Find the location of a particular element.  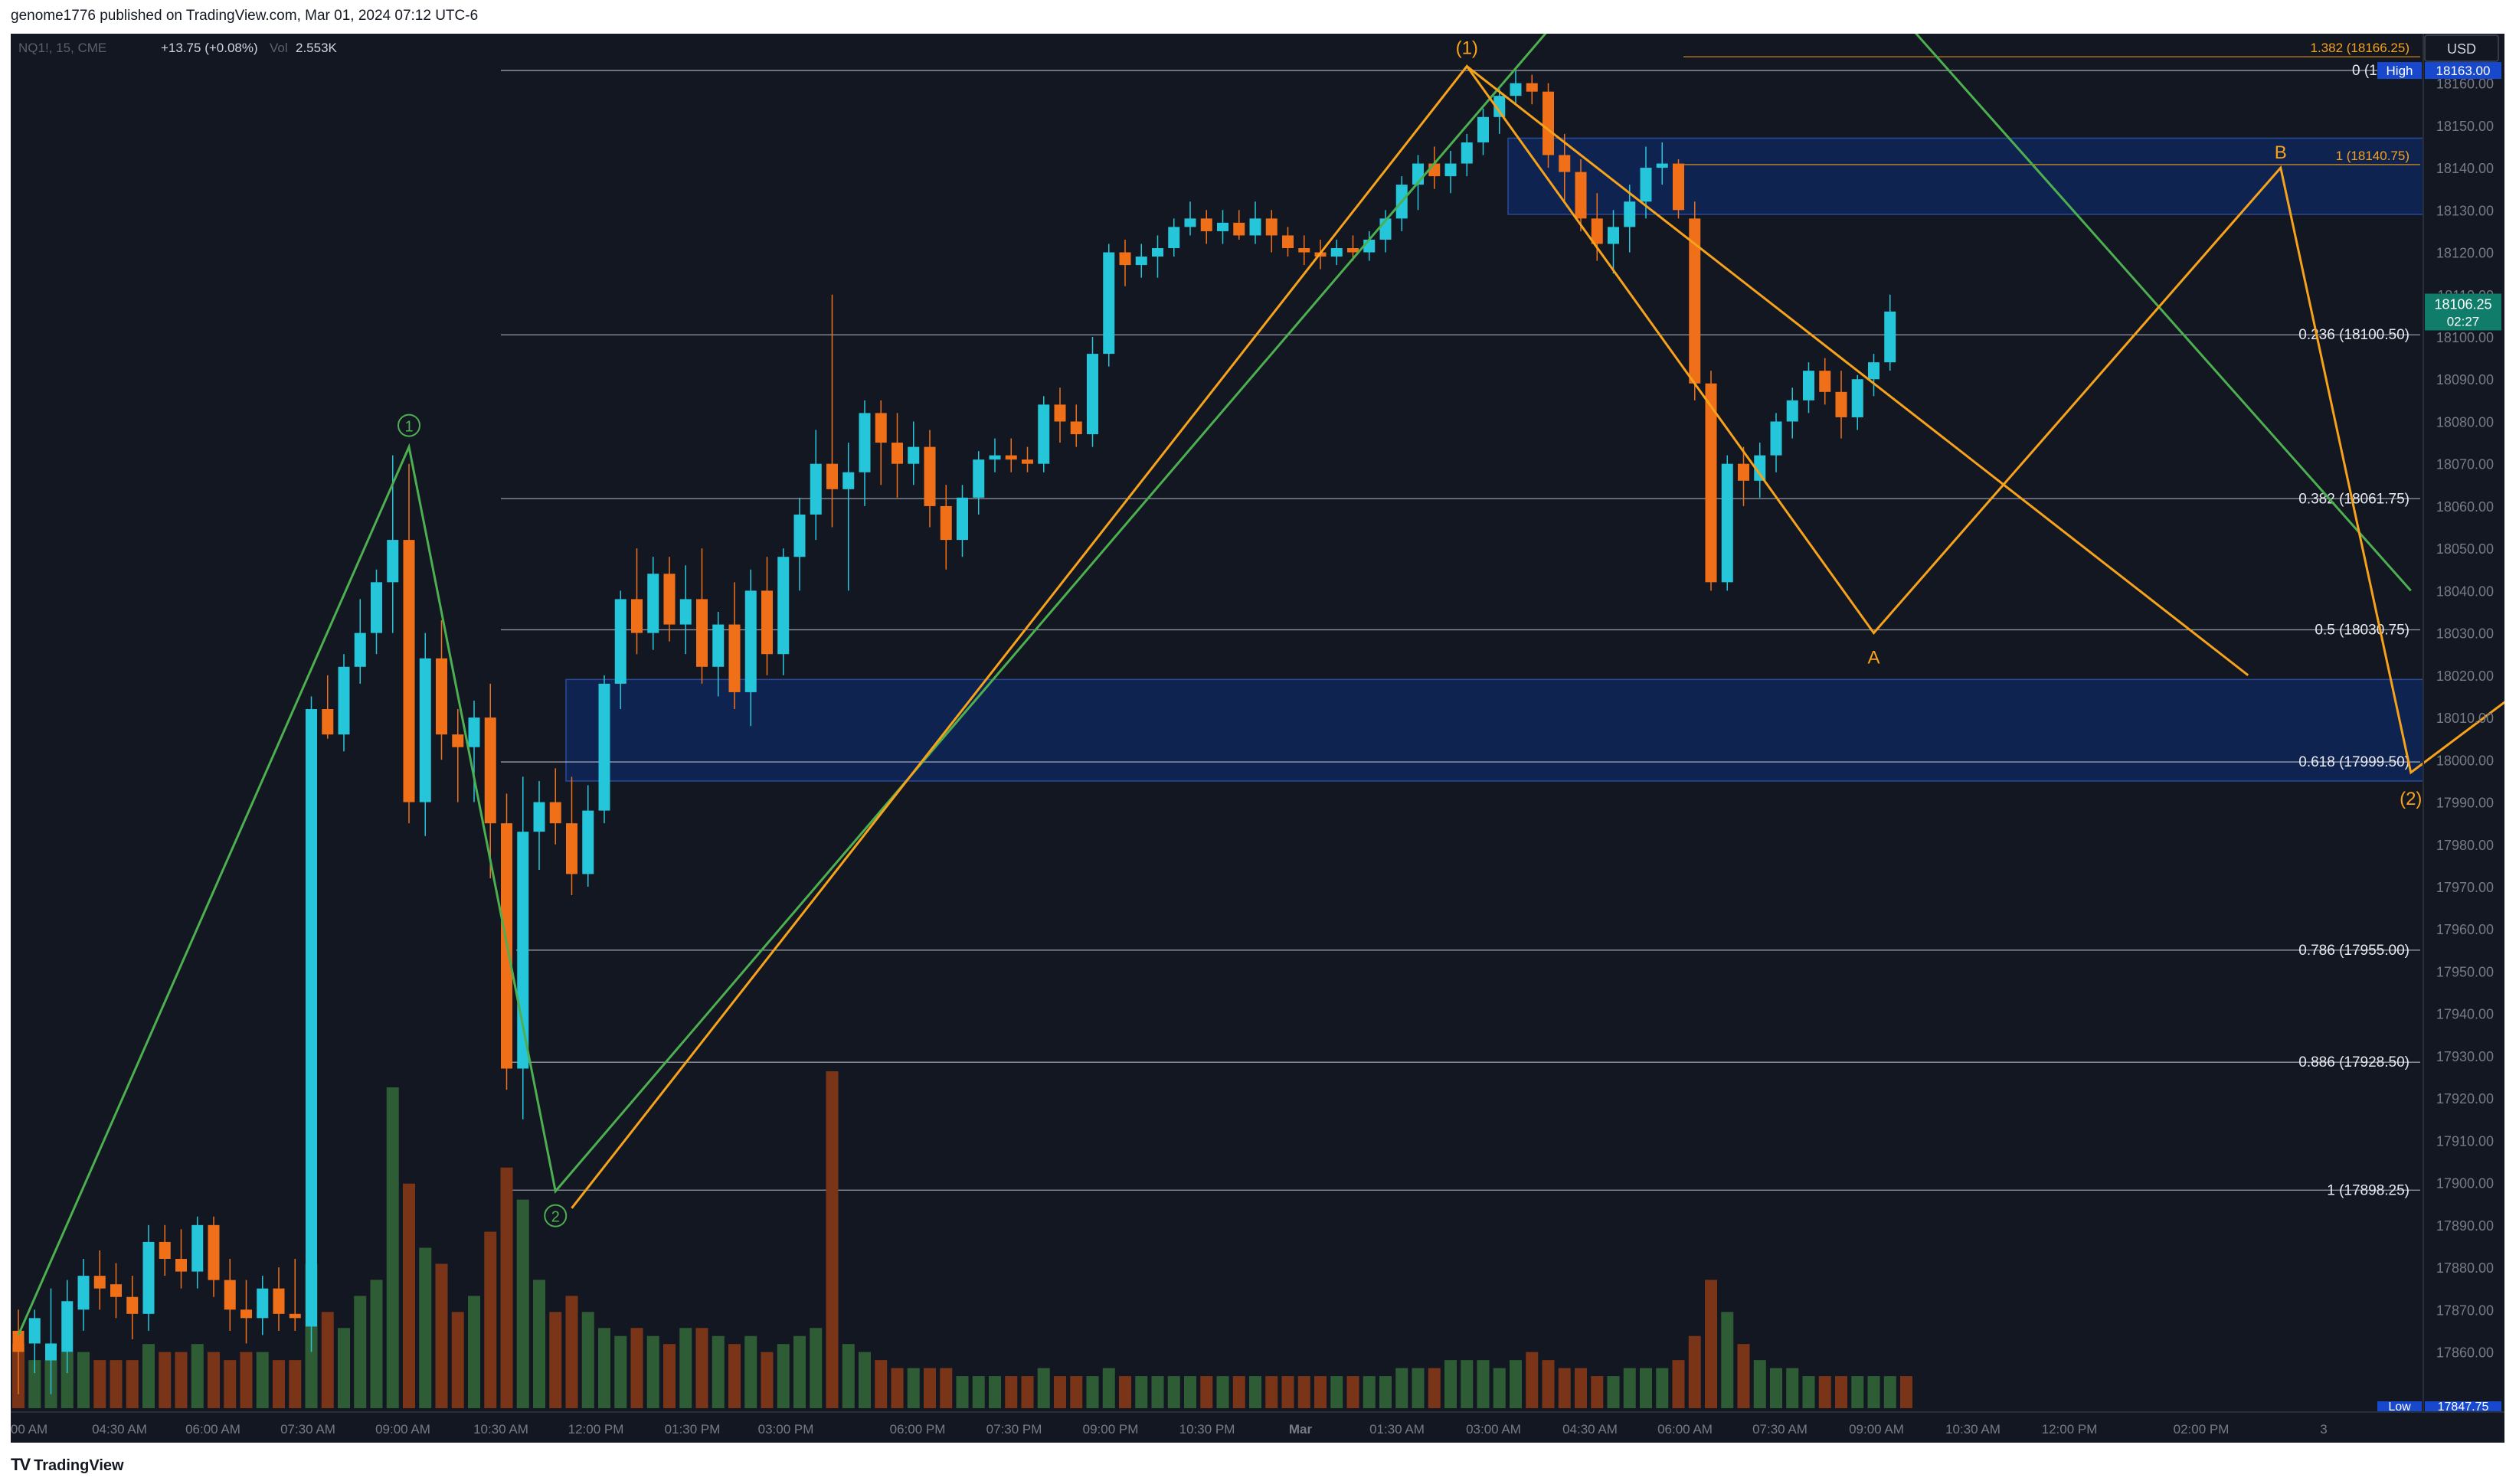

tradingview-logo: TV TradingView is located at coordinates (67, 1465).